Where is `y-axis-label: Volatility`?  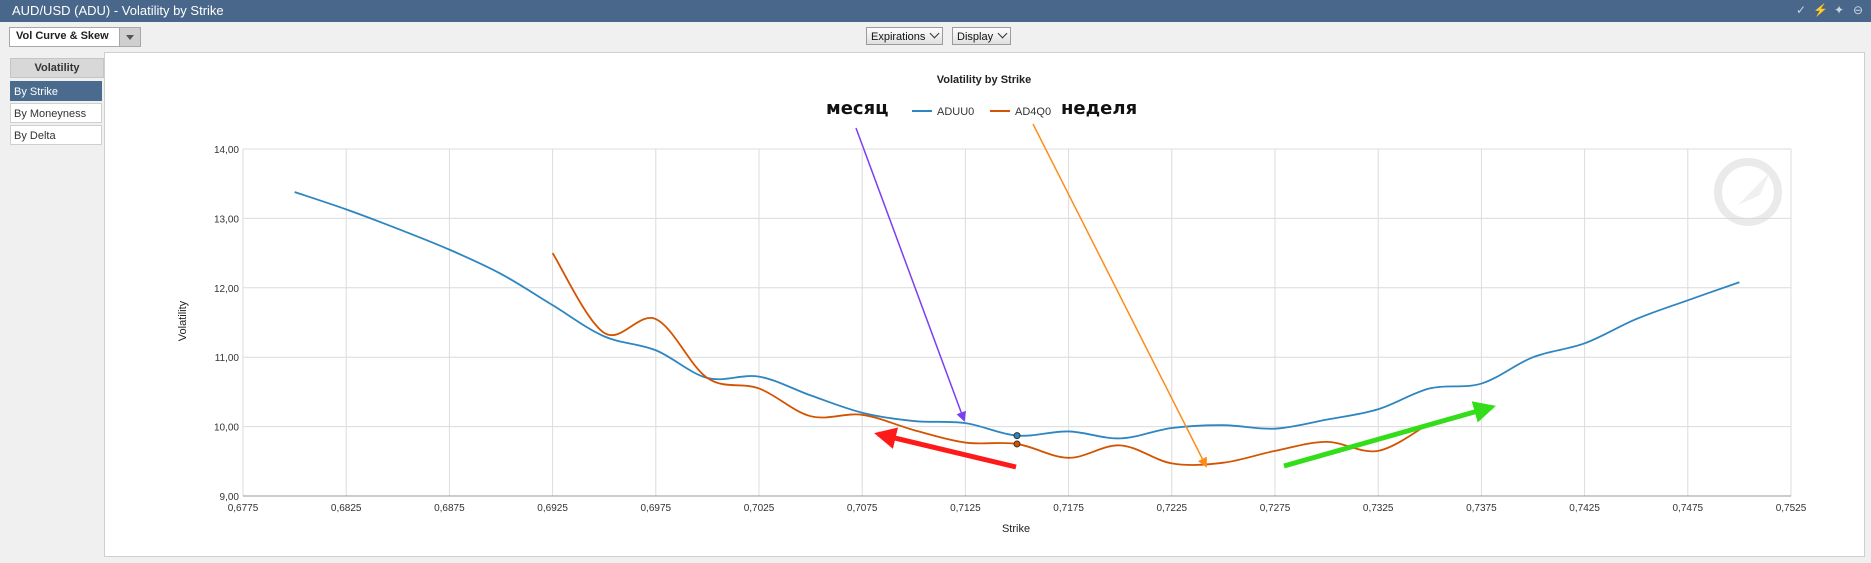
y-axis-label: Volatility is located at coordinates (183, 320).